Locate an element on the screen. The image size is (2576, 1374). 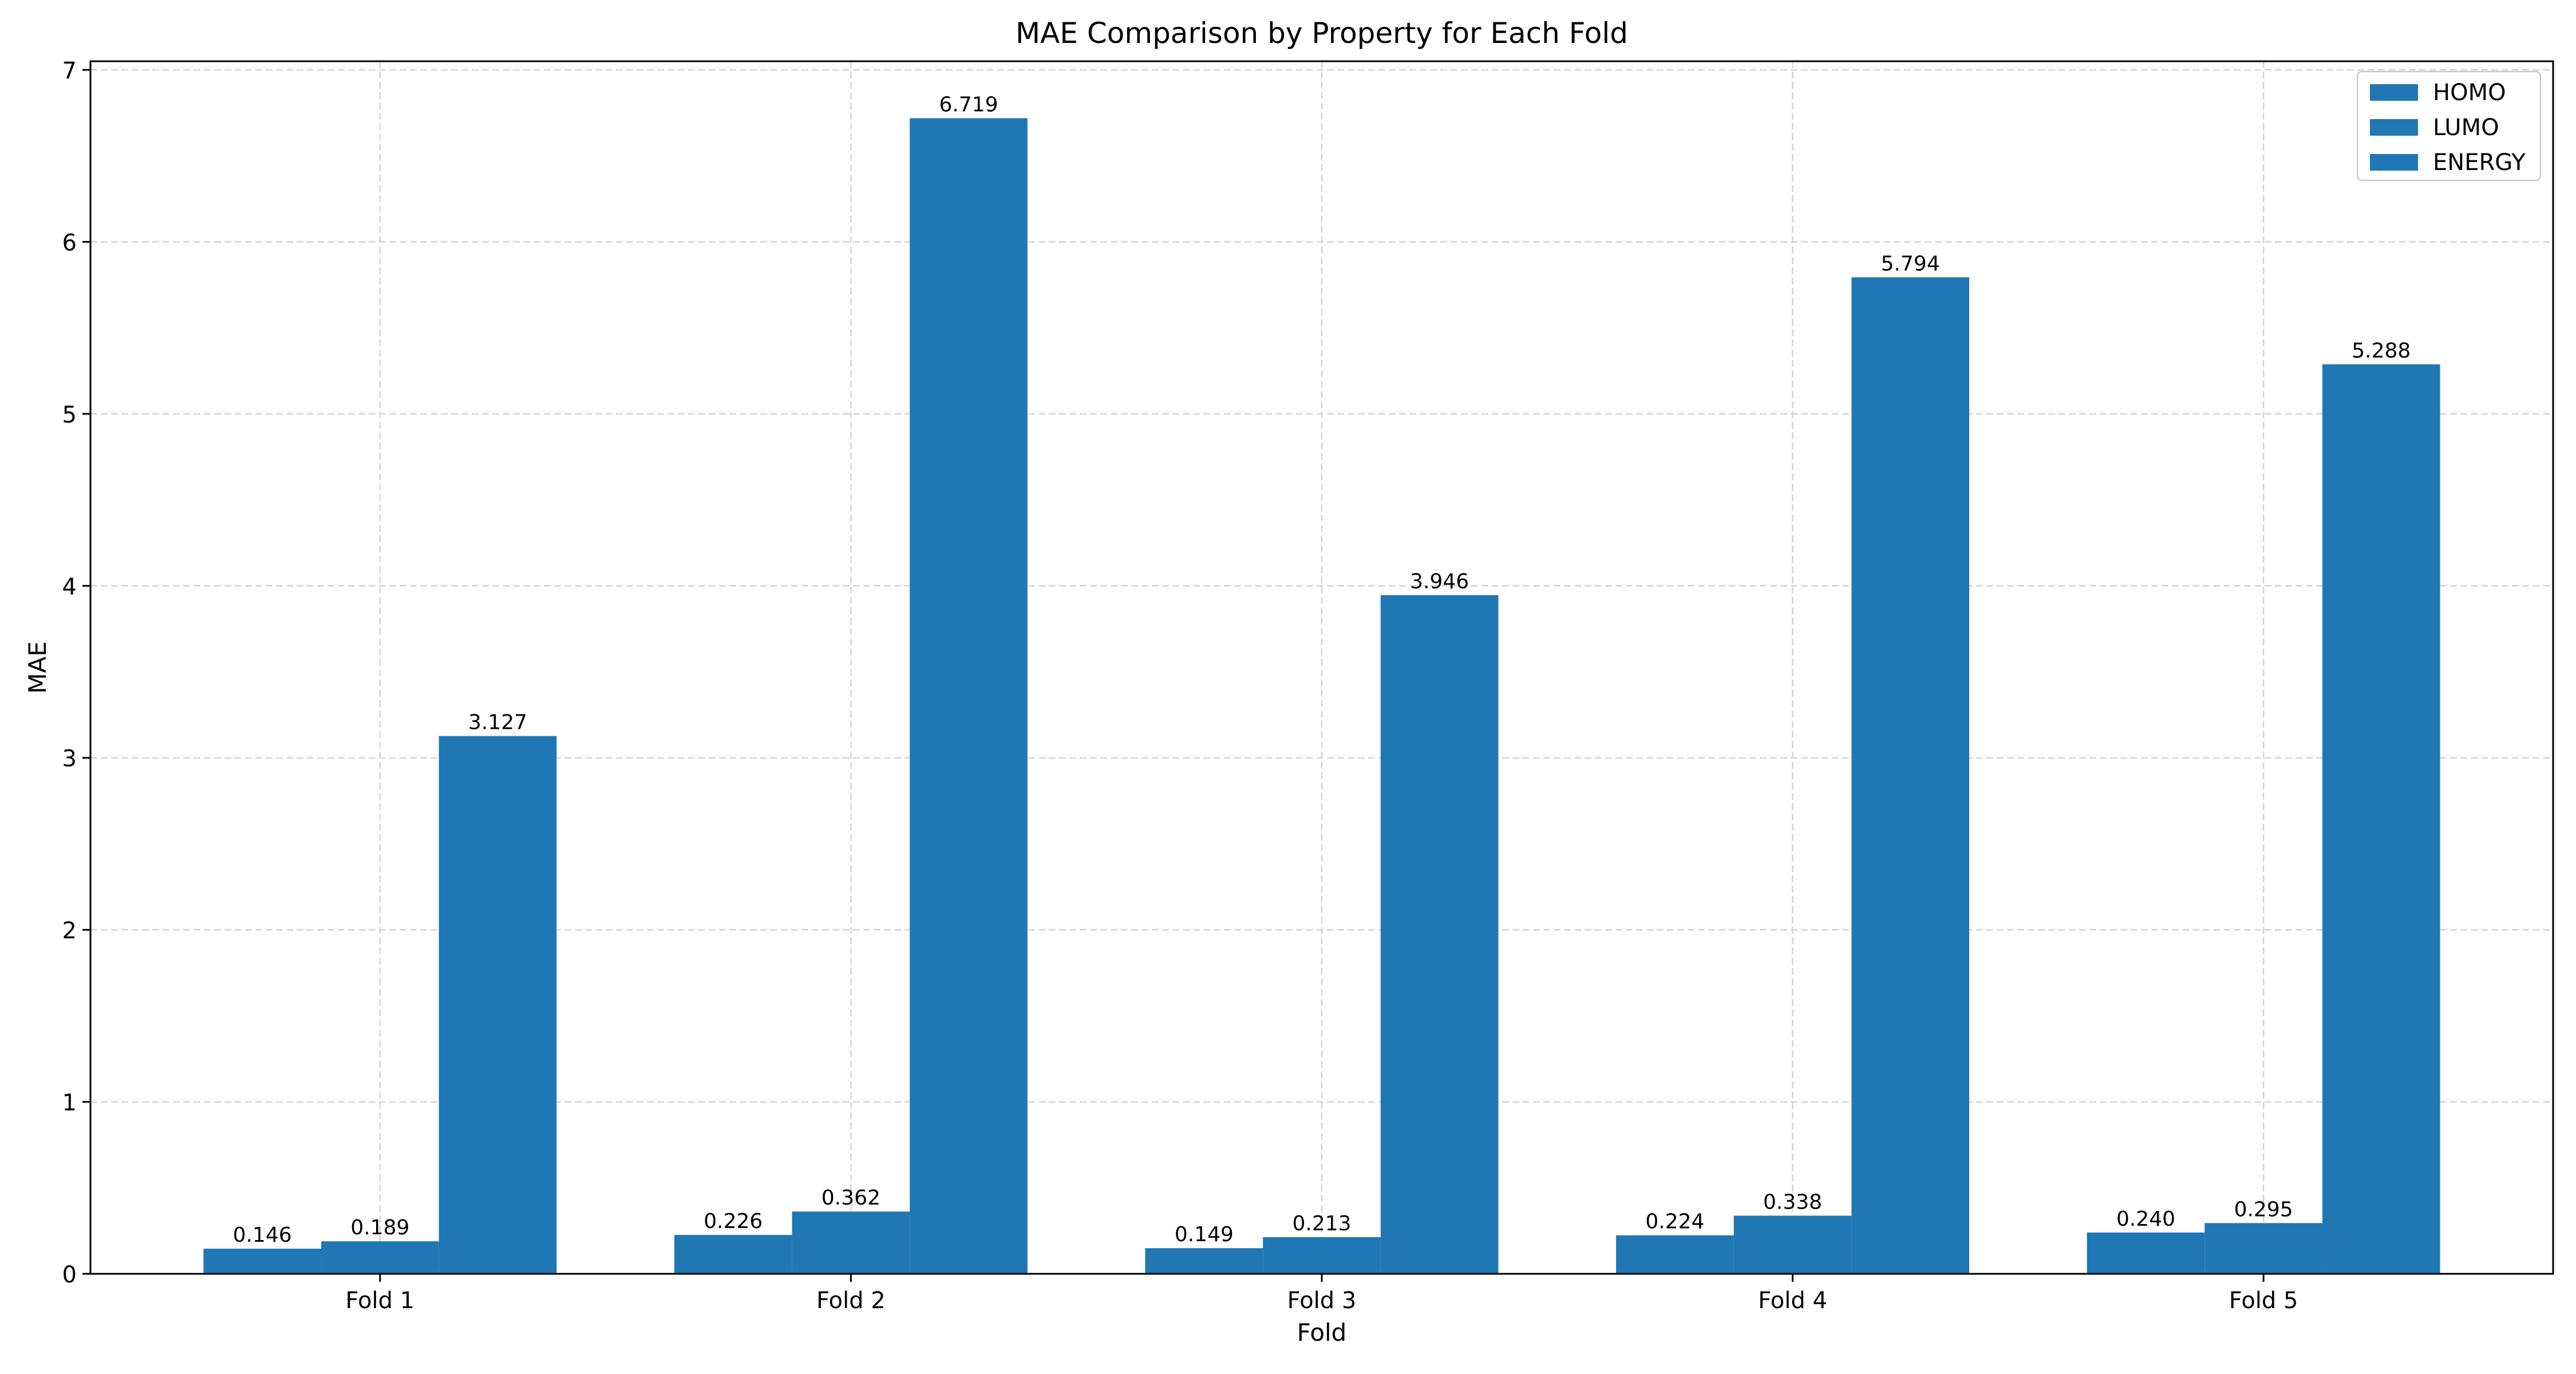
bar-value-label: 0.146 is located at coordinates (262, 1235).